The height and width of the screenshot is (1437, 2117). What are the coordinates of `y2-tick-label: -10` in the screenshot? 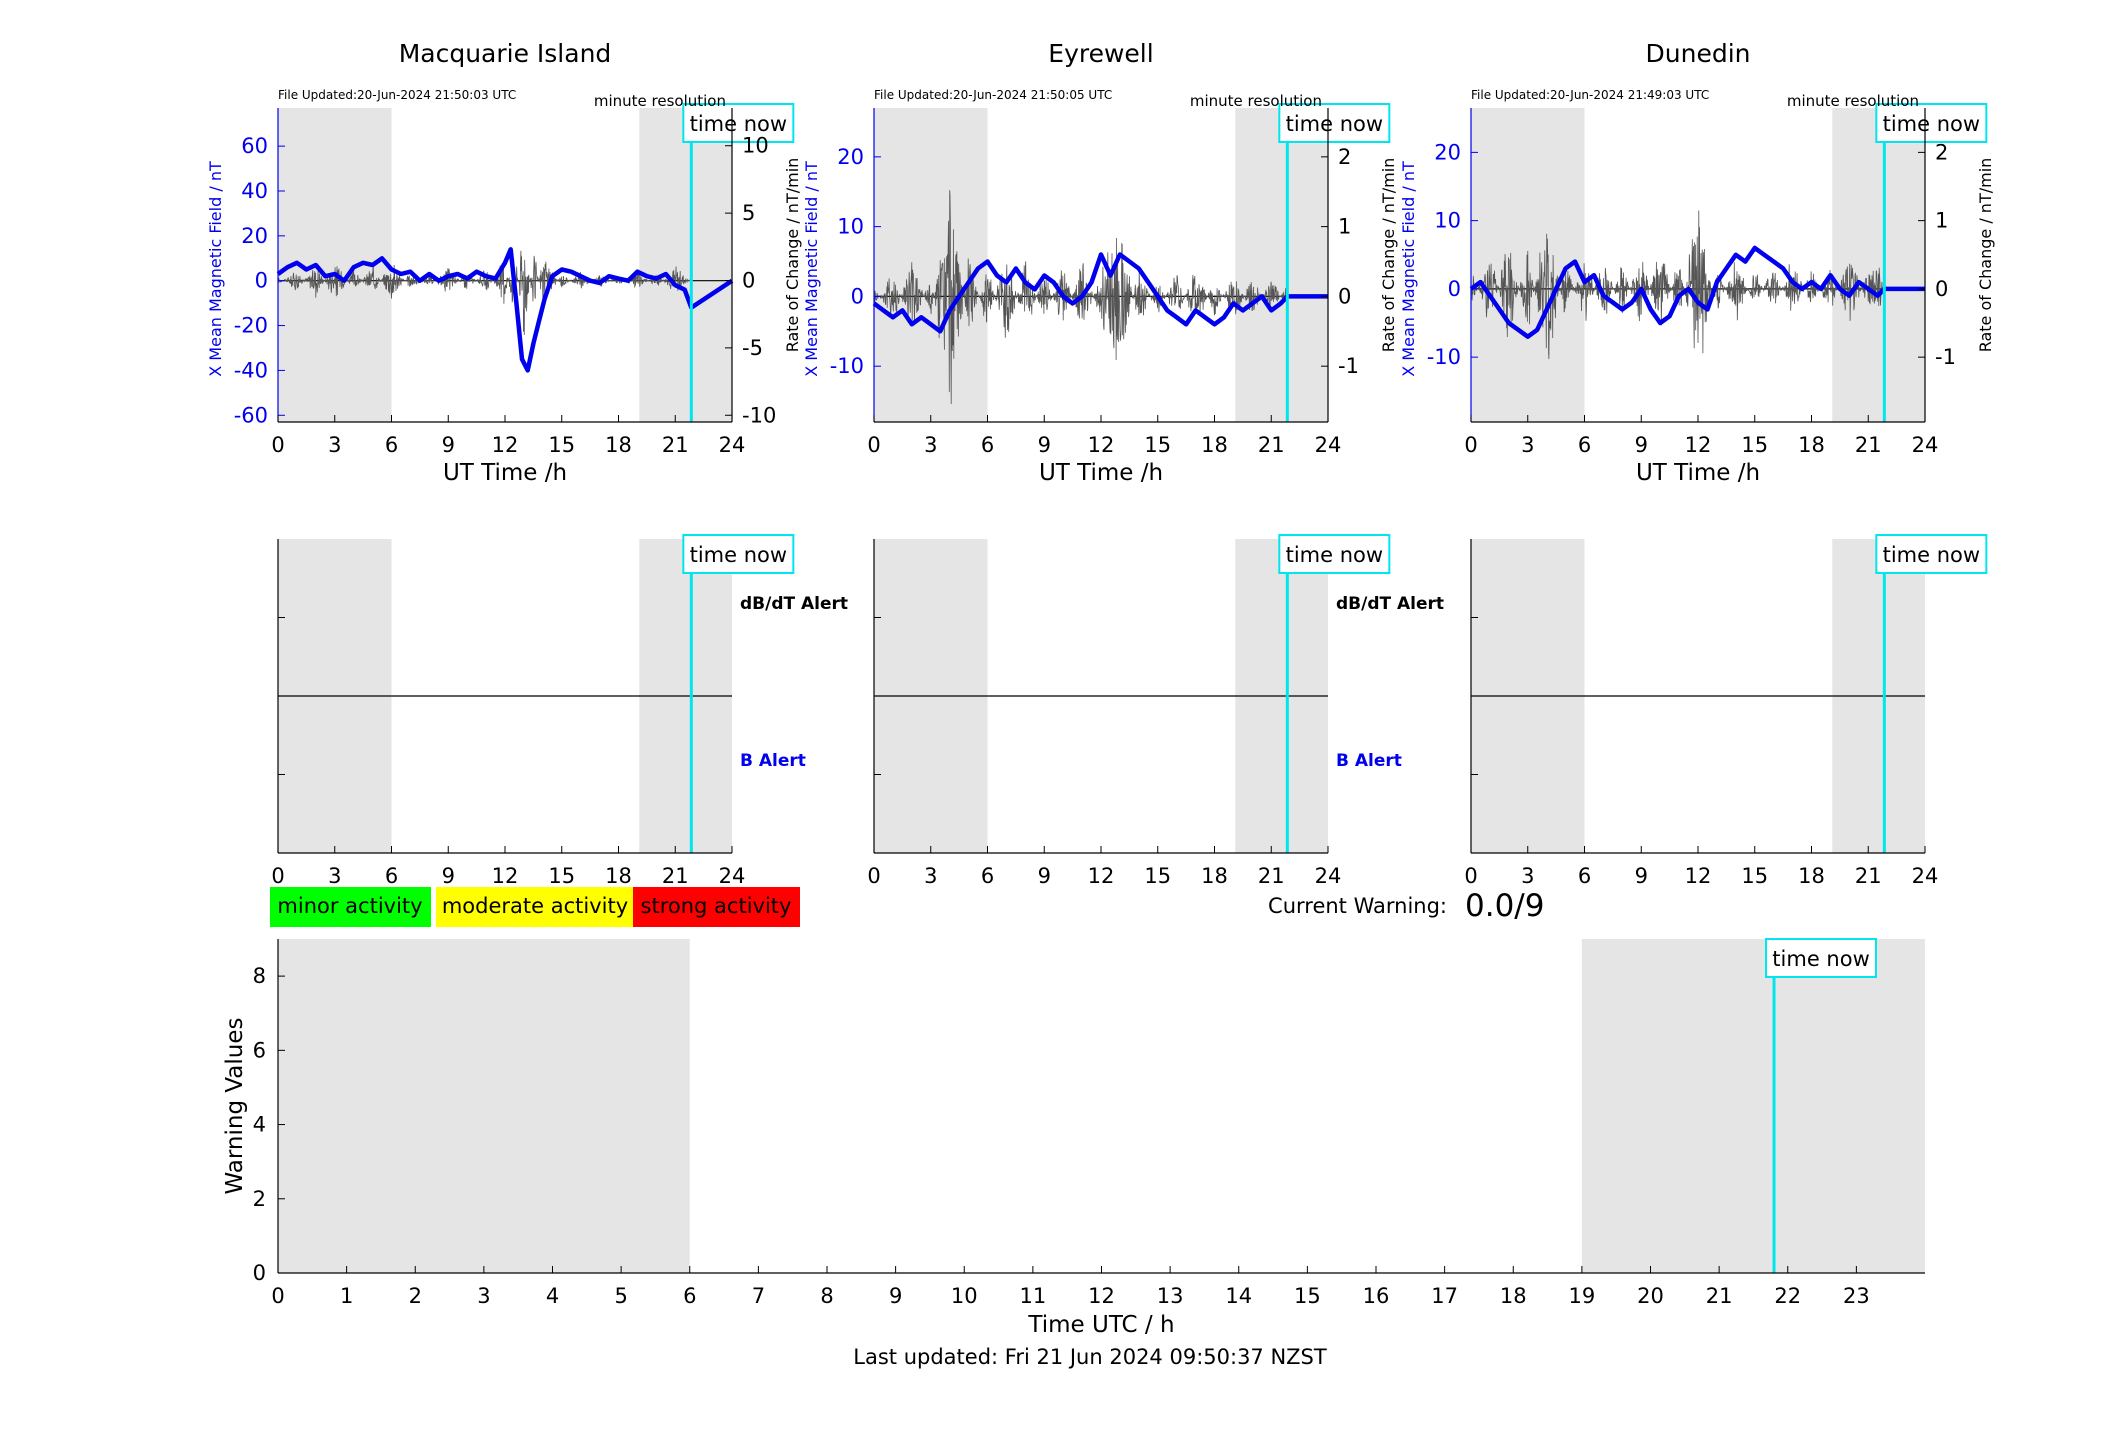 It's located at (759, 415).